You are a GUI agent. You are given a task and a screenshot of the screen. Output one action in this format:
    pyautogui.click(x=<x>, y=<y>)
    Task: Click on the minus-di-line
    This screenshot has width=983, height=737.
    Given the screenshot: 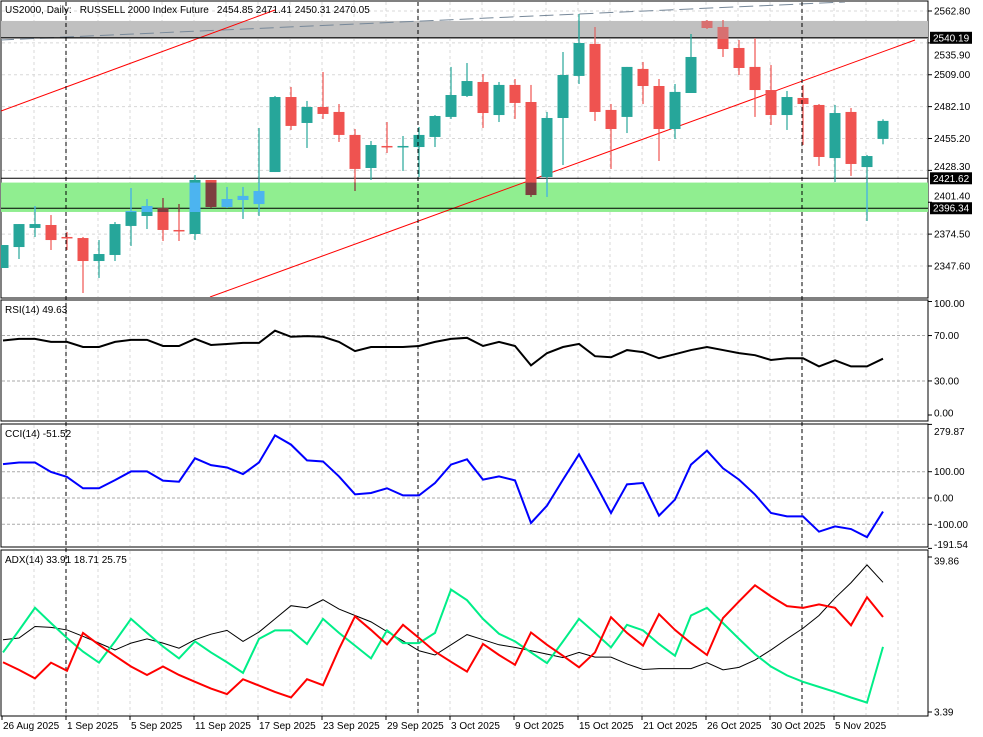 What is the action you would take?
    pyautogui.click(x=443, y=641)
    